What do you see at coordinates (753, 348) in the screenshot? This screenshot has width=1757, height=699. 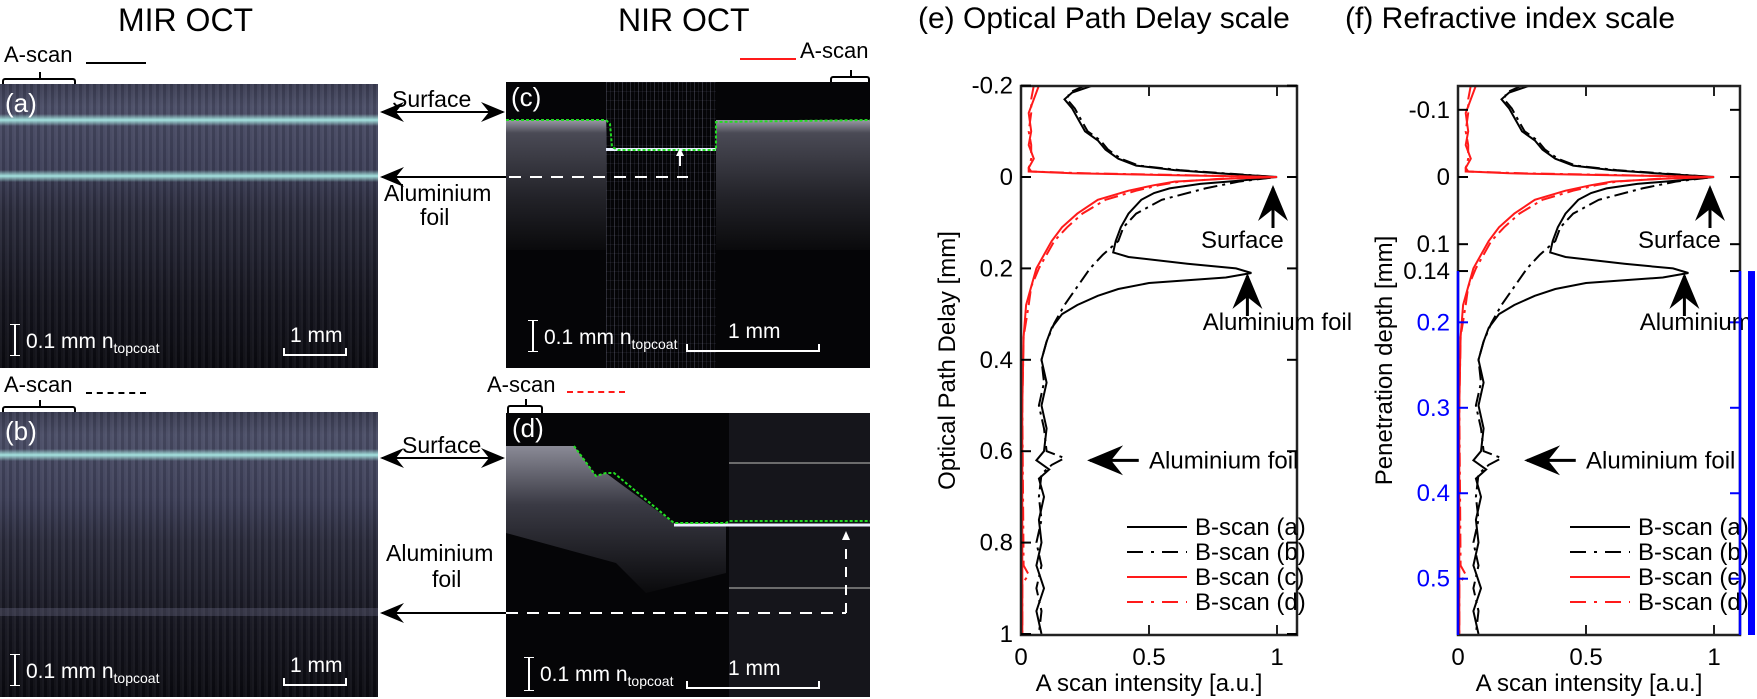 I see `lateral-scalebar-c` at bounding box center [753, 348].